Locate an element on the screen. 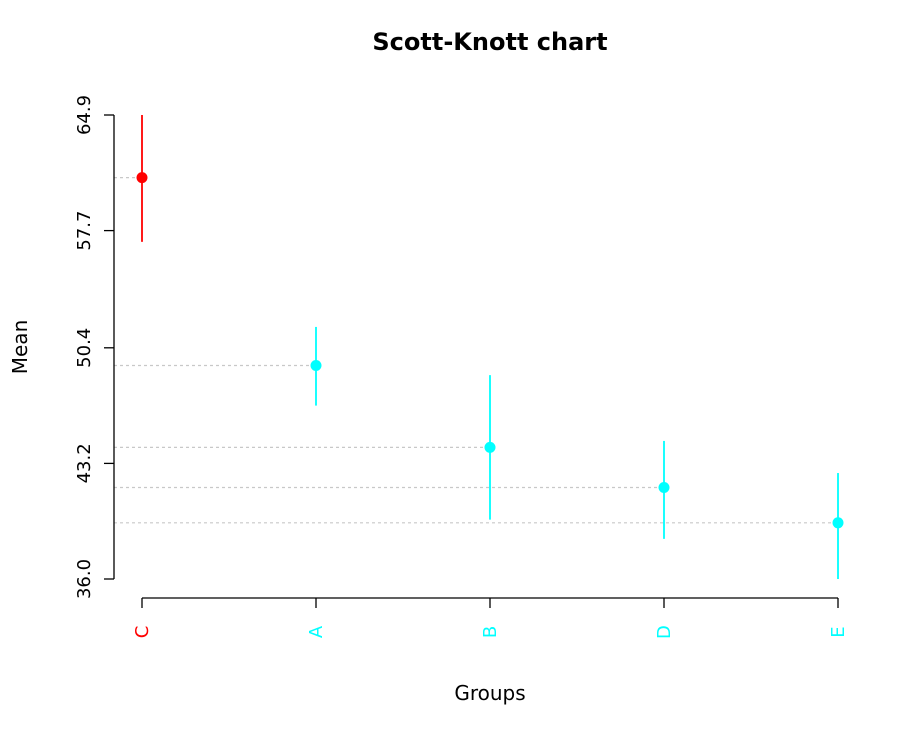 The height and width of the screenshot is (733, 924). y-axis-label: Mean is located at coordinates (20, 347).